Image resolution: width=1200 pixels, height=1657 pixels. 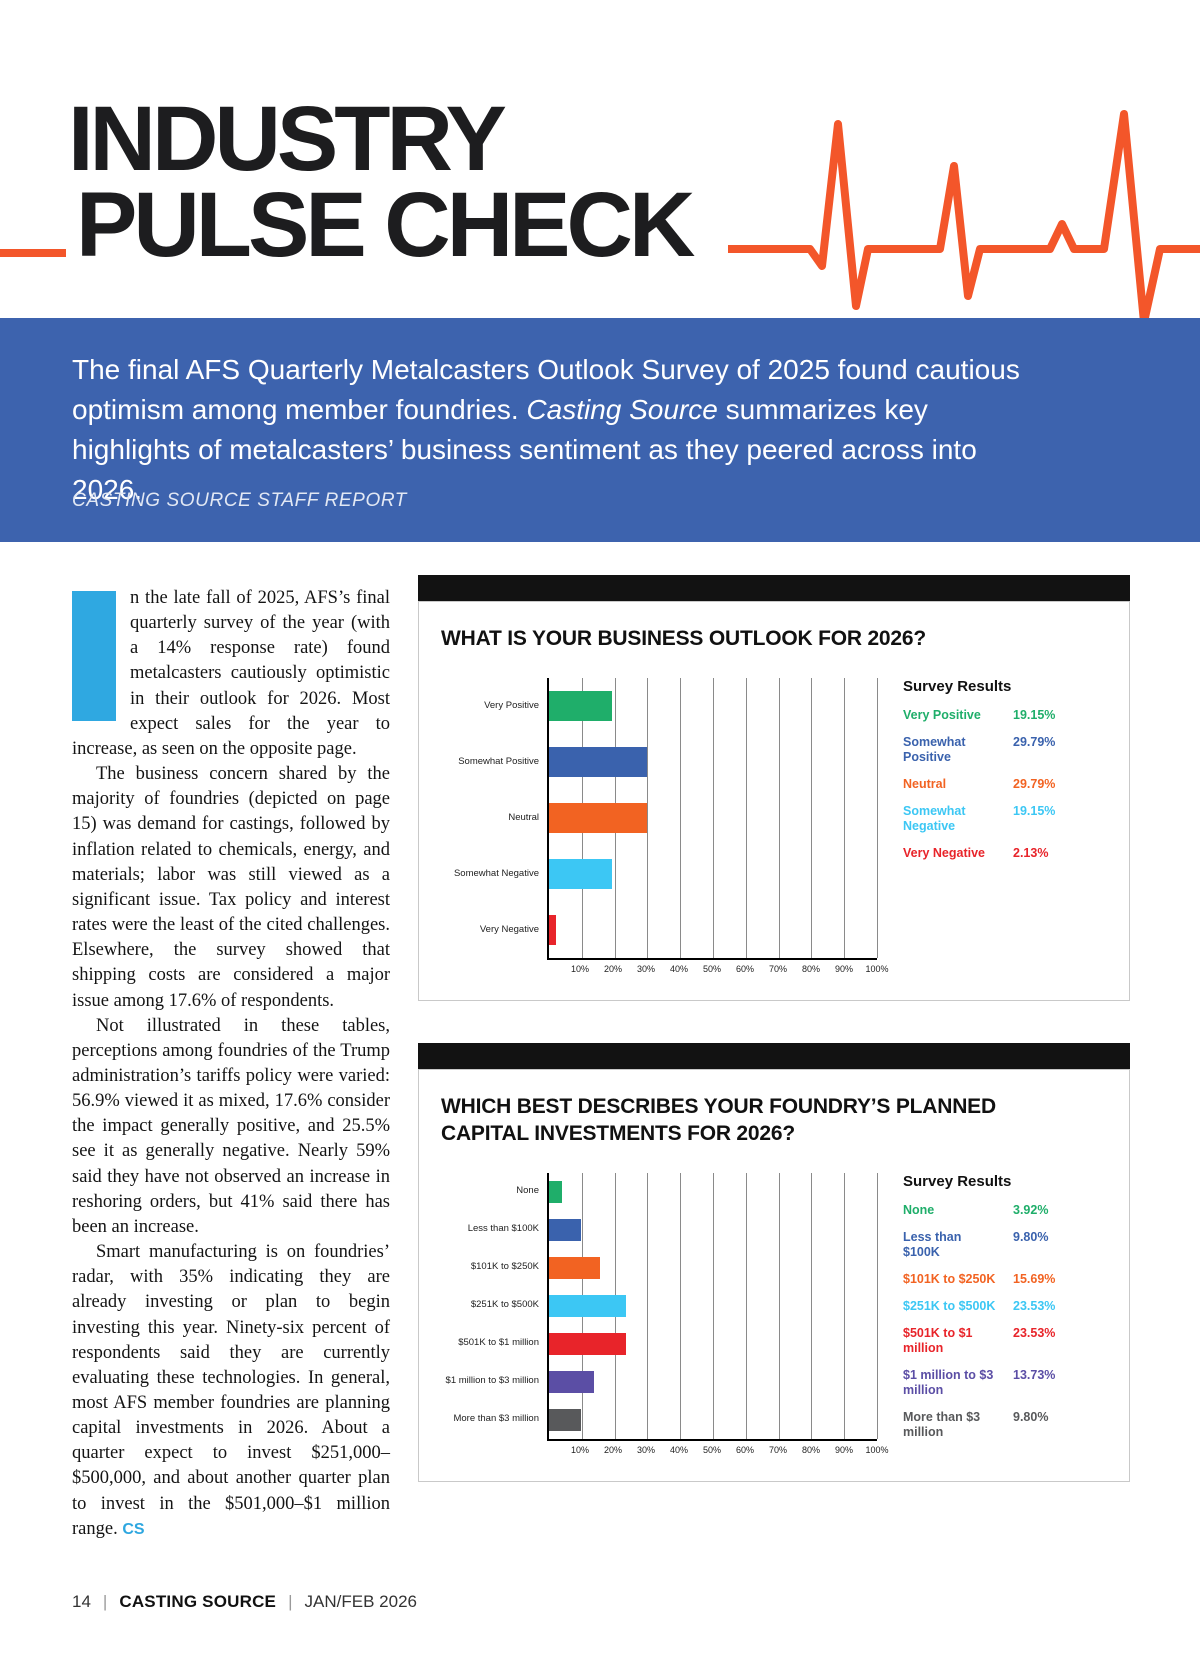 What do you see at coordinates (1003, 1245) in the screenshot?
I see `legend-row: Less than $100K 9.80%` at bounding box center [1003, 1245].